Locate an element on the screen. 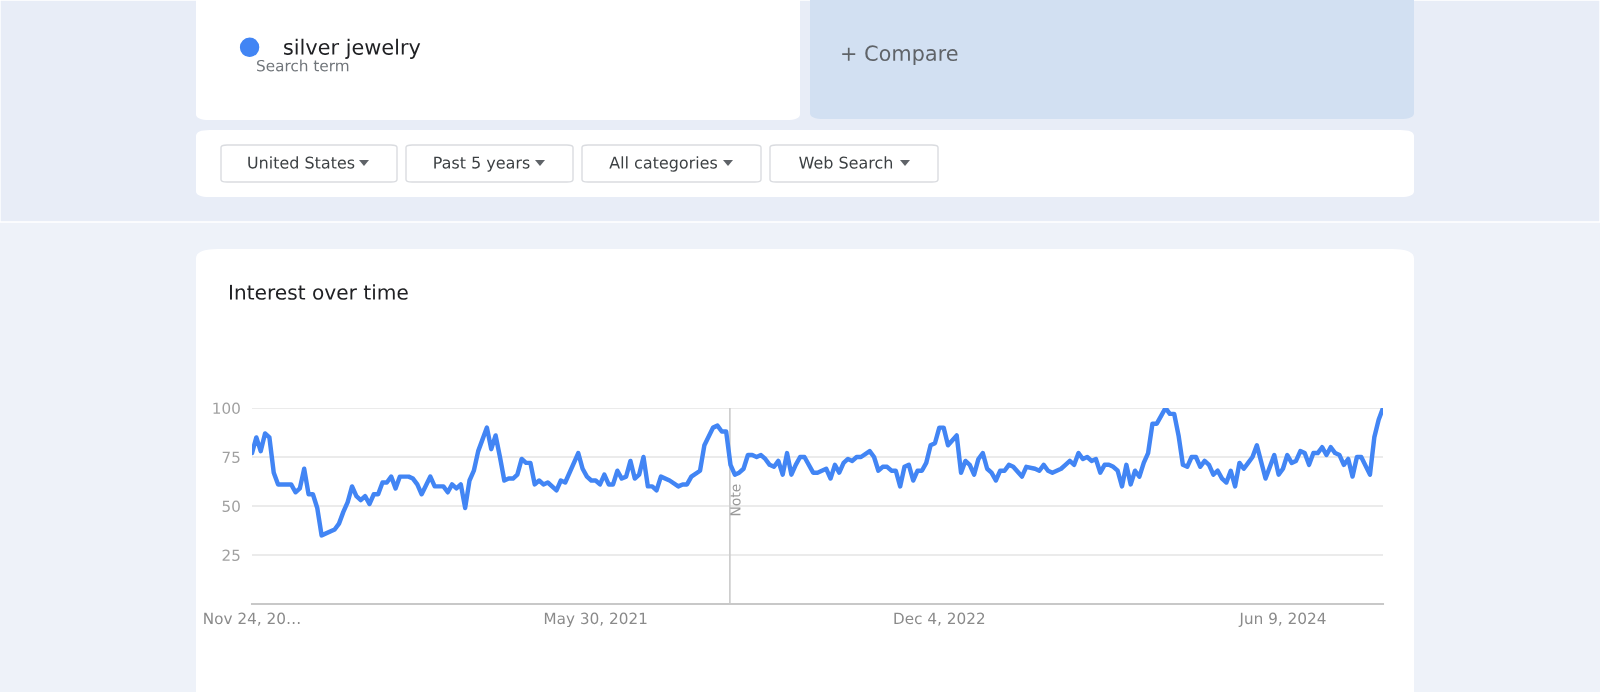 The width and height of the screenshot is (1600, 692). chart-title: Interest over time is located at coordinates (318, 292).